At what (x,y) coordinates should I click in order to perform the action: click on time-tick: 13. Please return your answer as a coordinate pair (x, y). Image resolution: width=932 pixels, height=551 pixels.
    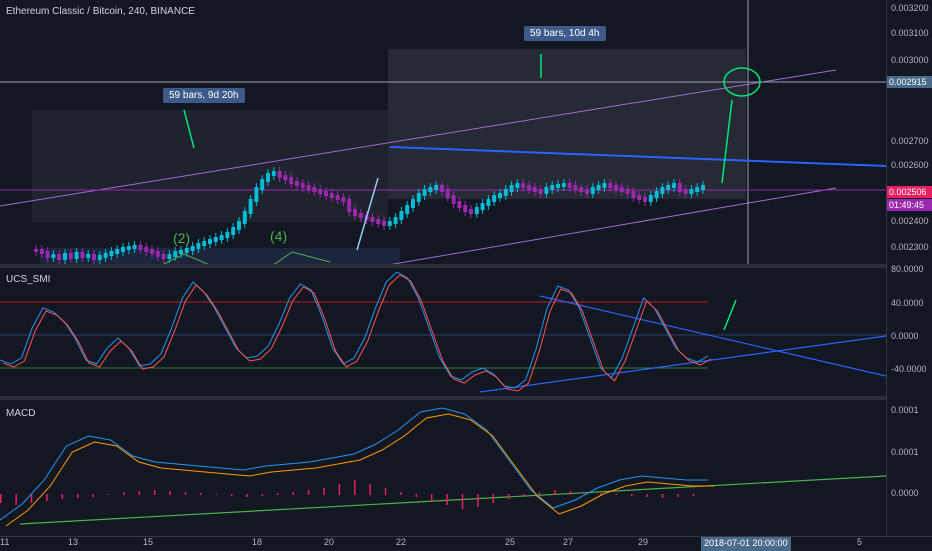
    Looking at the image, I should click on (73, 542).